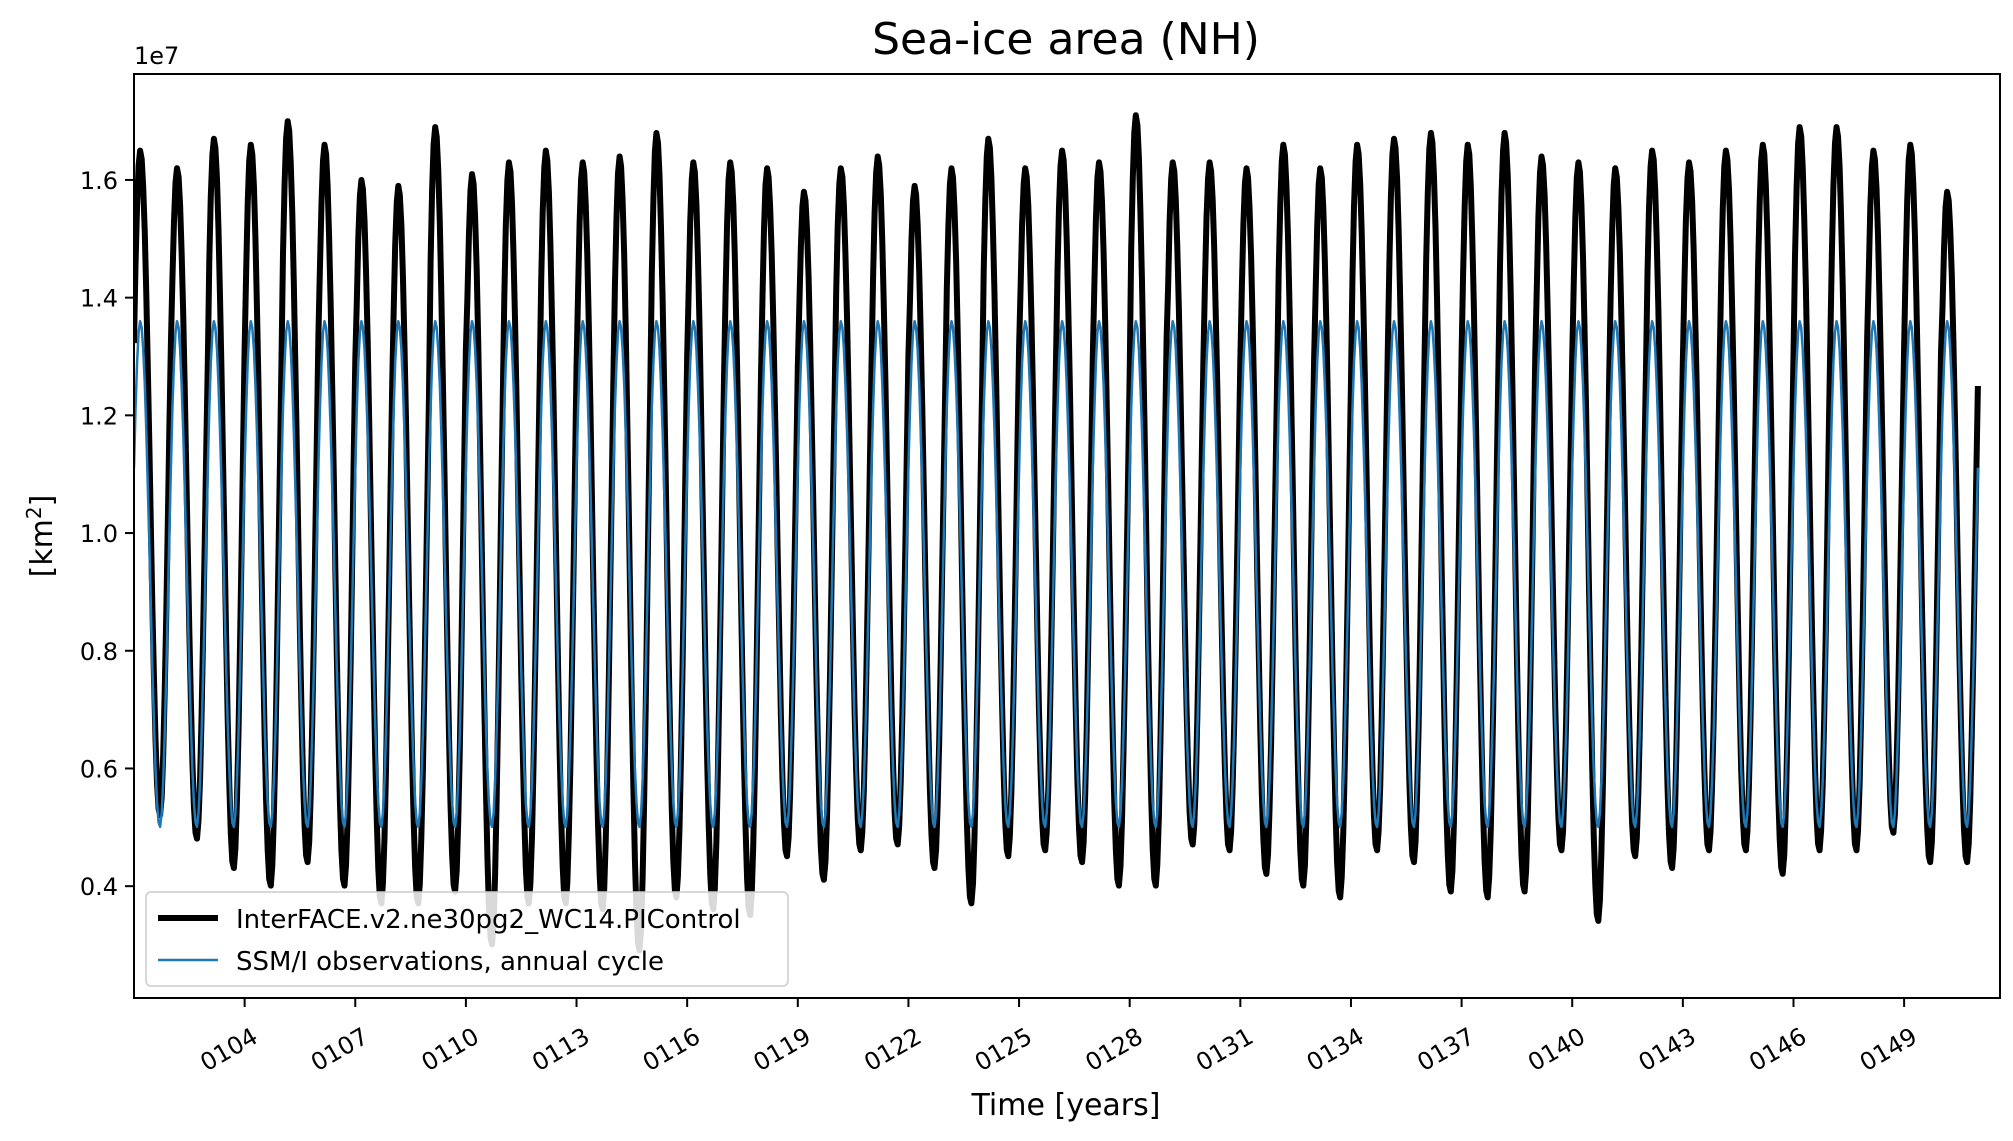 Image resolution: width=2013 pixels, height=1141 pixels. I want to click on legend-label-observations: SSM/I observations, annual cycle, so click(450, 962).